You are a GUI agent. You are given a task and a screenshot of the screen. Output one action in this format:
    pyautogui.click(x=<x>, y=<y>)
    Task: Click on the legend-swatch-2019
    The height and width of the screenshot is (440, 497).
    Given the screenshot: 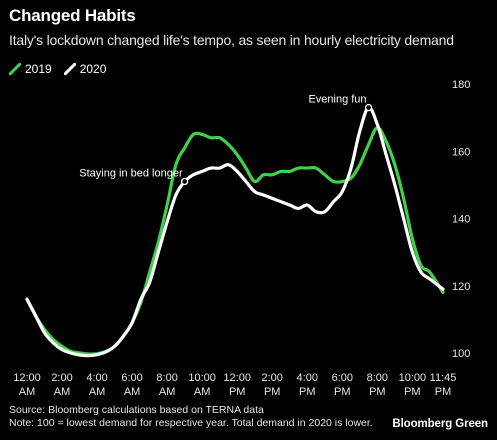 What is the action you would take?
    pyautogui.click(x=15, y=69)
    